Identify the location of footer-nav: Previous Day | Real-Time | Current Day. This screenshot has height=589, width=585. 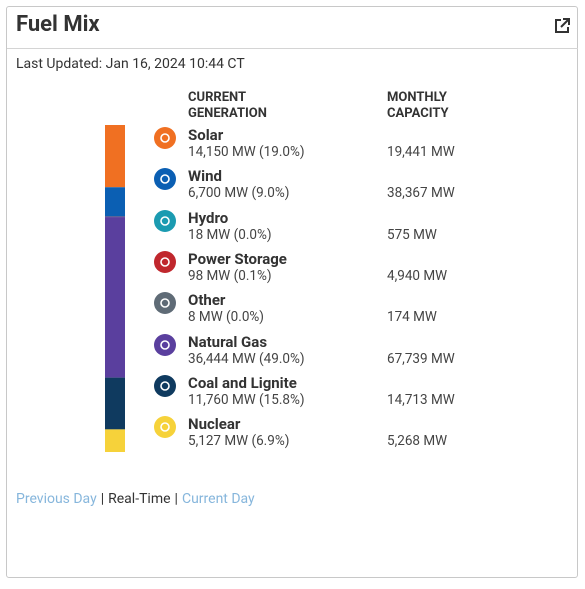
(135, 499).